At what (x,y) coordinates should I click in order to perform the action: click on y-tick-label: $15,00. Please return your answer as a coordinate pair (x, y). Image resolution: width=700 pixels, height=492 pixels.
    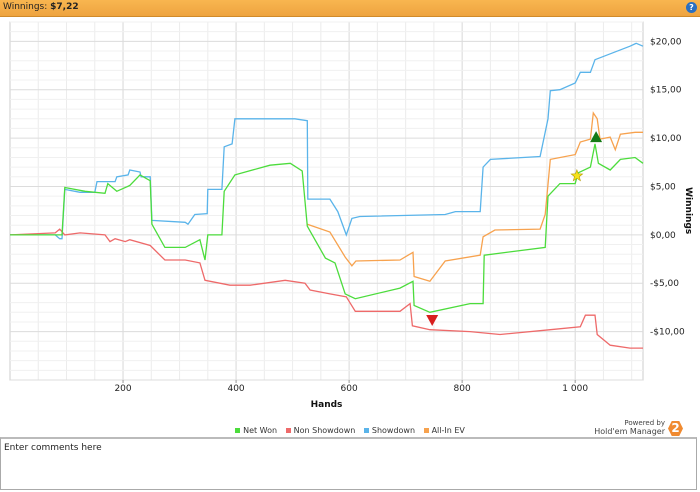
    Looking at the image, I should click on (666, 91).